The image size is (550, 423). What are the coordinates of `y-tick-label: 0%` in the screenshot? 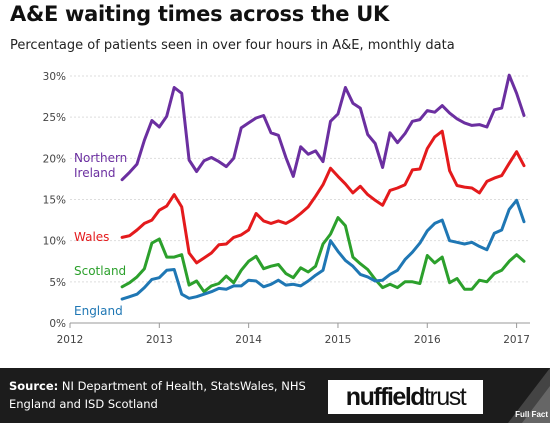 It's located at (57, 324).